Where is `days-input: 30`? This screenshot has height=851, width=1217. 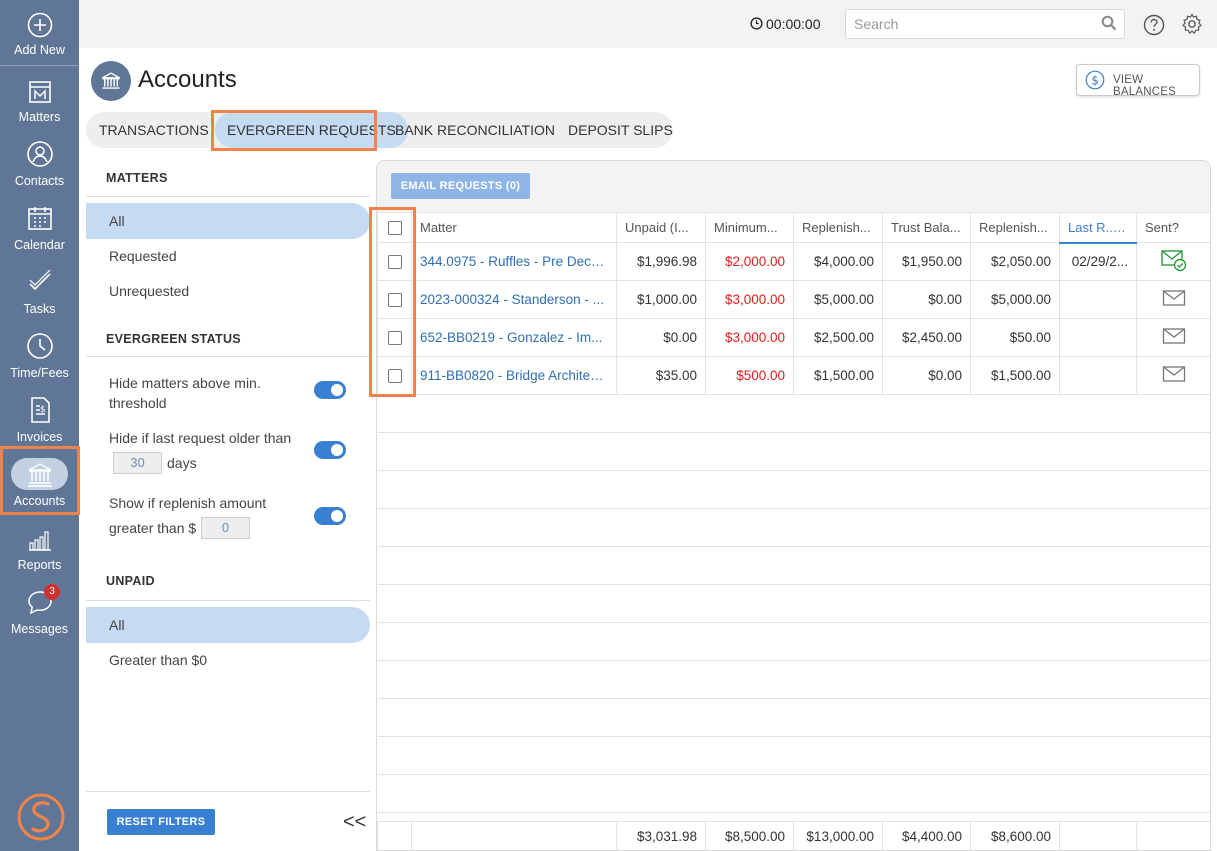
days-input: 30 is located at coordinates (137, 463).